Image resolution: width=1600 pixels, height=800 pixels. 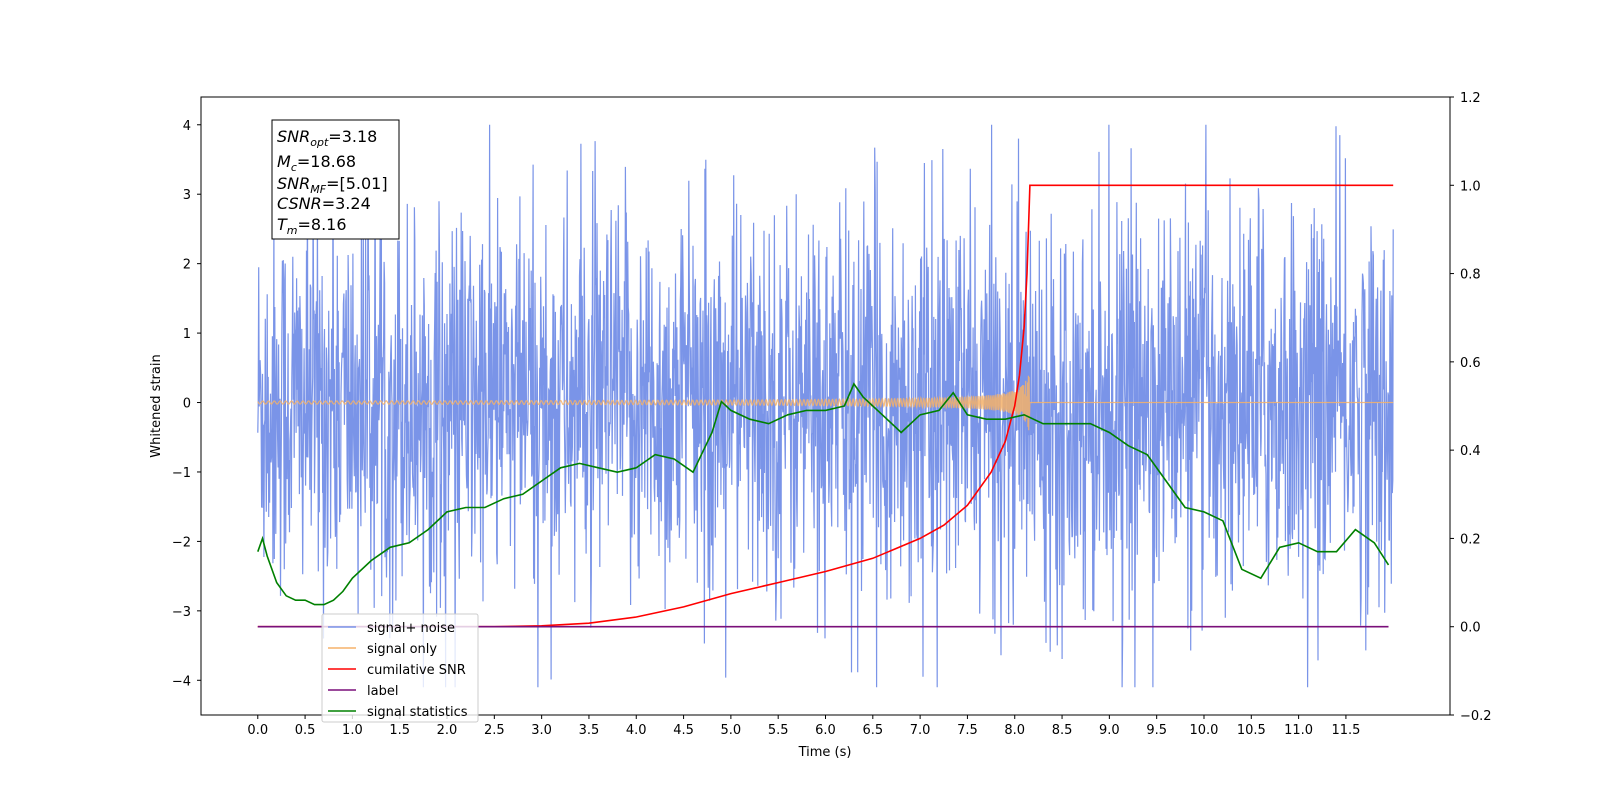 I want to click on legend-label: signal only, so click(x=402, y=649).